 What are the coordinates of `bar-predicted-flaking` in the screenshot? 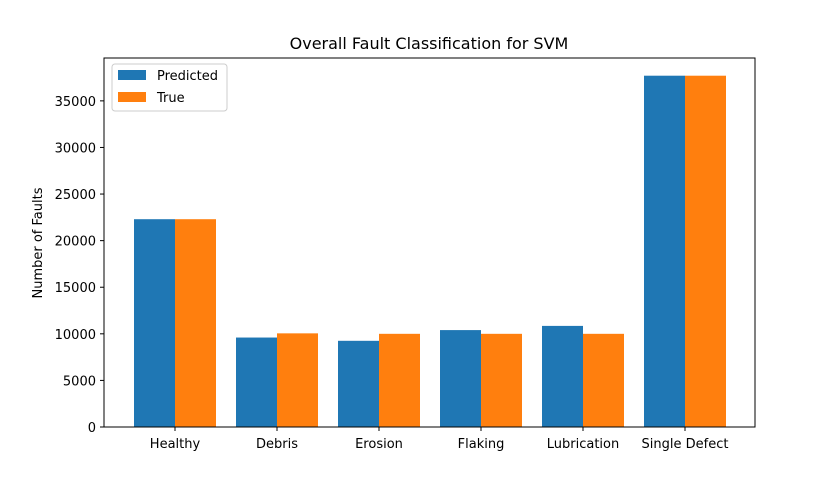 It's located at (460, 378).